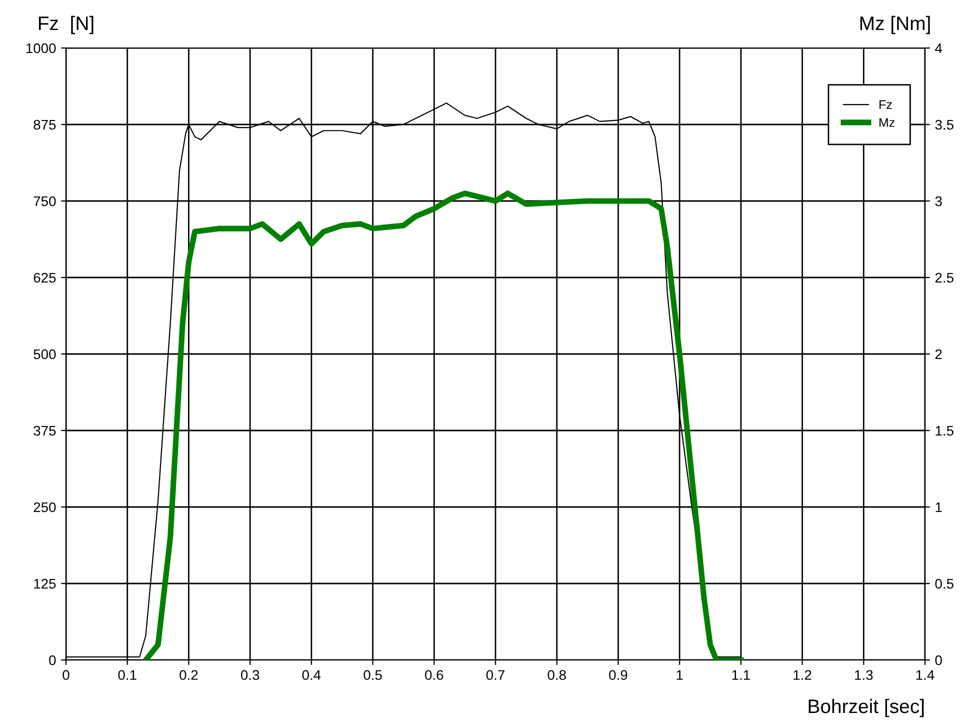 The width and height of the screenshot is (965, 724). What do you see at coordinates (938, 660) in the screenshot?
I see `y2-tick-label: 0` at bounding box center [938, 660].